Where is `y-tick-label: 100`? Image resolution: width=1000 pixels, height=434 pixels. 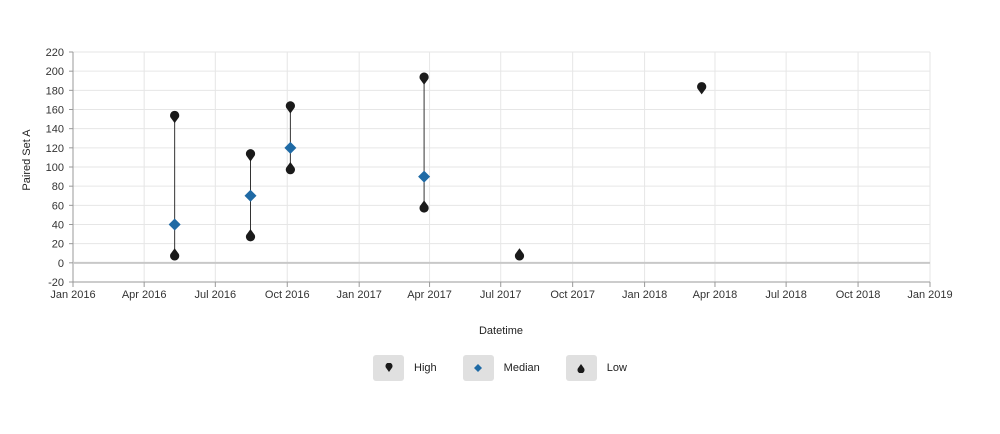
y-tick-label: 100 is located at coordinates (55, 168).